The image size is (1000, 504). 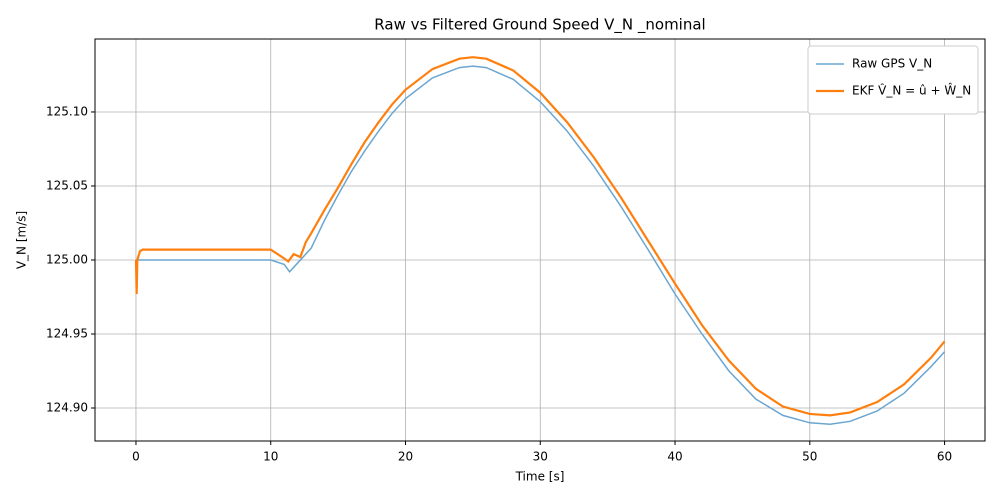 What do you see at coordinates (405, 457) in the screenshot?
I see `x-tick-label: 20` at bounding box center [405, 457].